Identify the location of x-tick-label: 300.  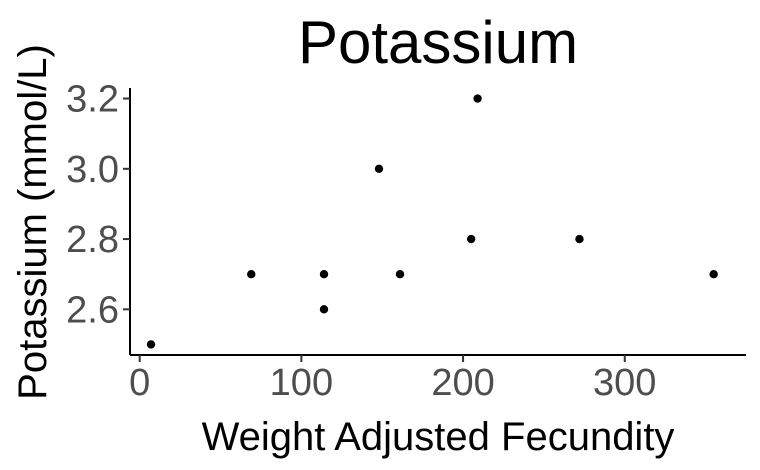
(624, 383).